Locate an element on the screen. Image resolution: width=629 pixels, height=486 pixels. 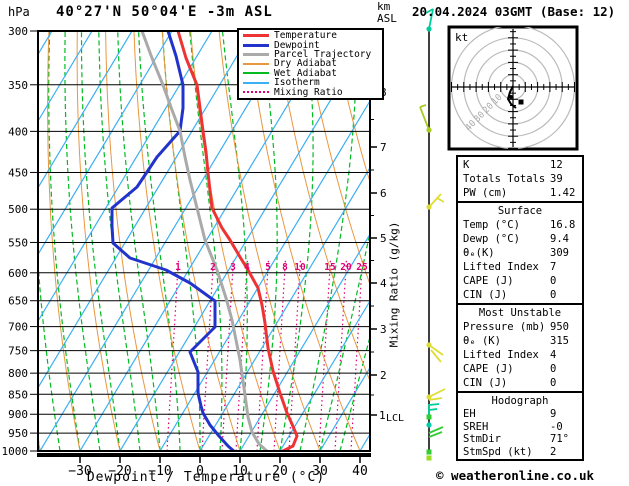
pressure-tick-label: 450 is located at coordinates (18, 172).